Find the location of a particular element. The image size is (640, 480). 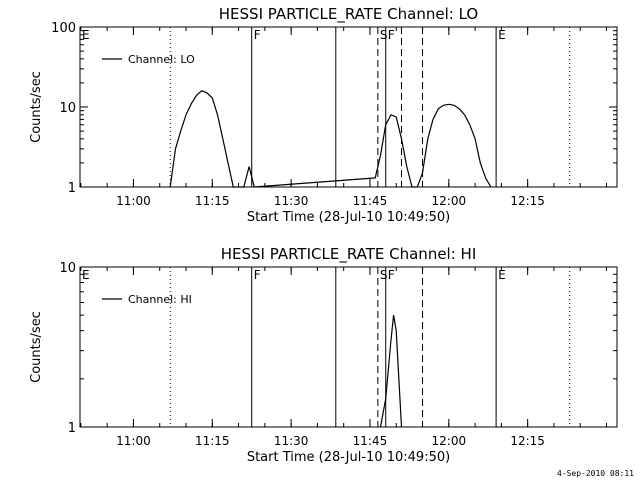

panel-2-y-axis-label: Counts/sec is located at coordinates (36, 347).